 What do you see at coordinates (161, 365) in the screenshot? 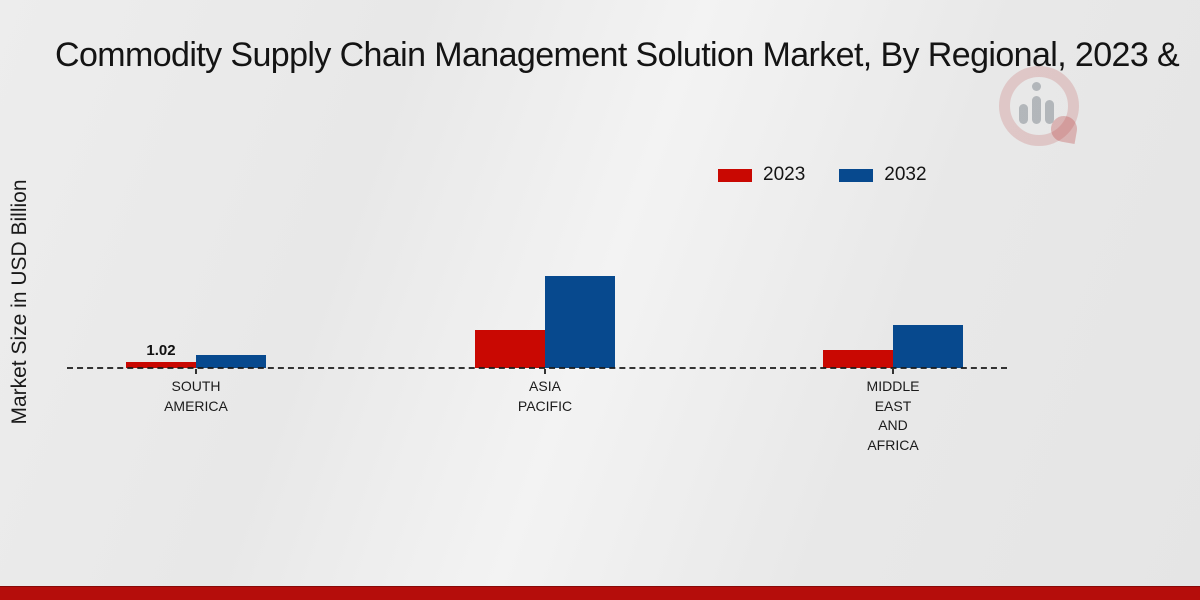
I see `bar-2023-south-america` at bounding box center [161, 365].